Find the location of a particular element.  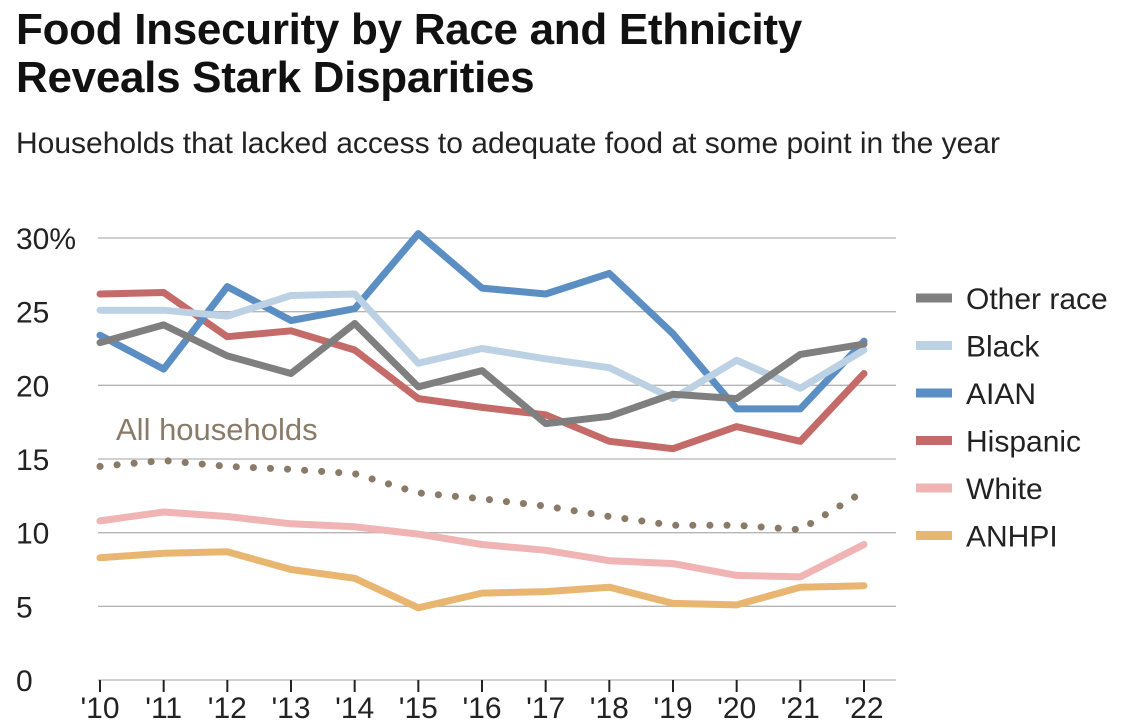

title-line-2: Reveals Stark Disparities is located at coordinates (275, 77).